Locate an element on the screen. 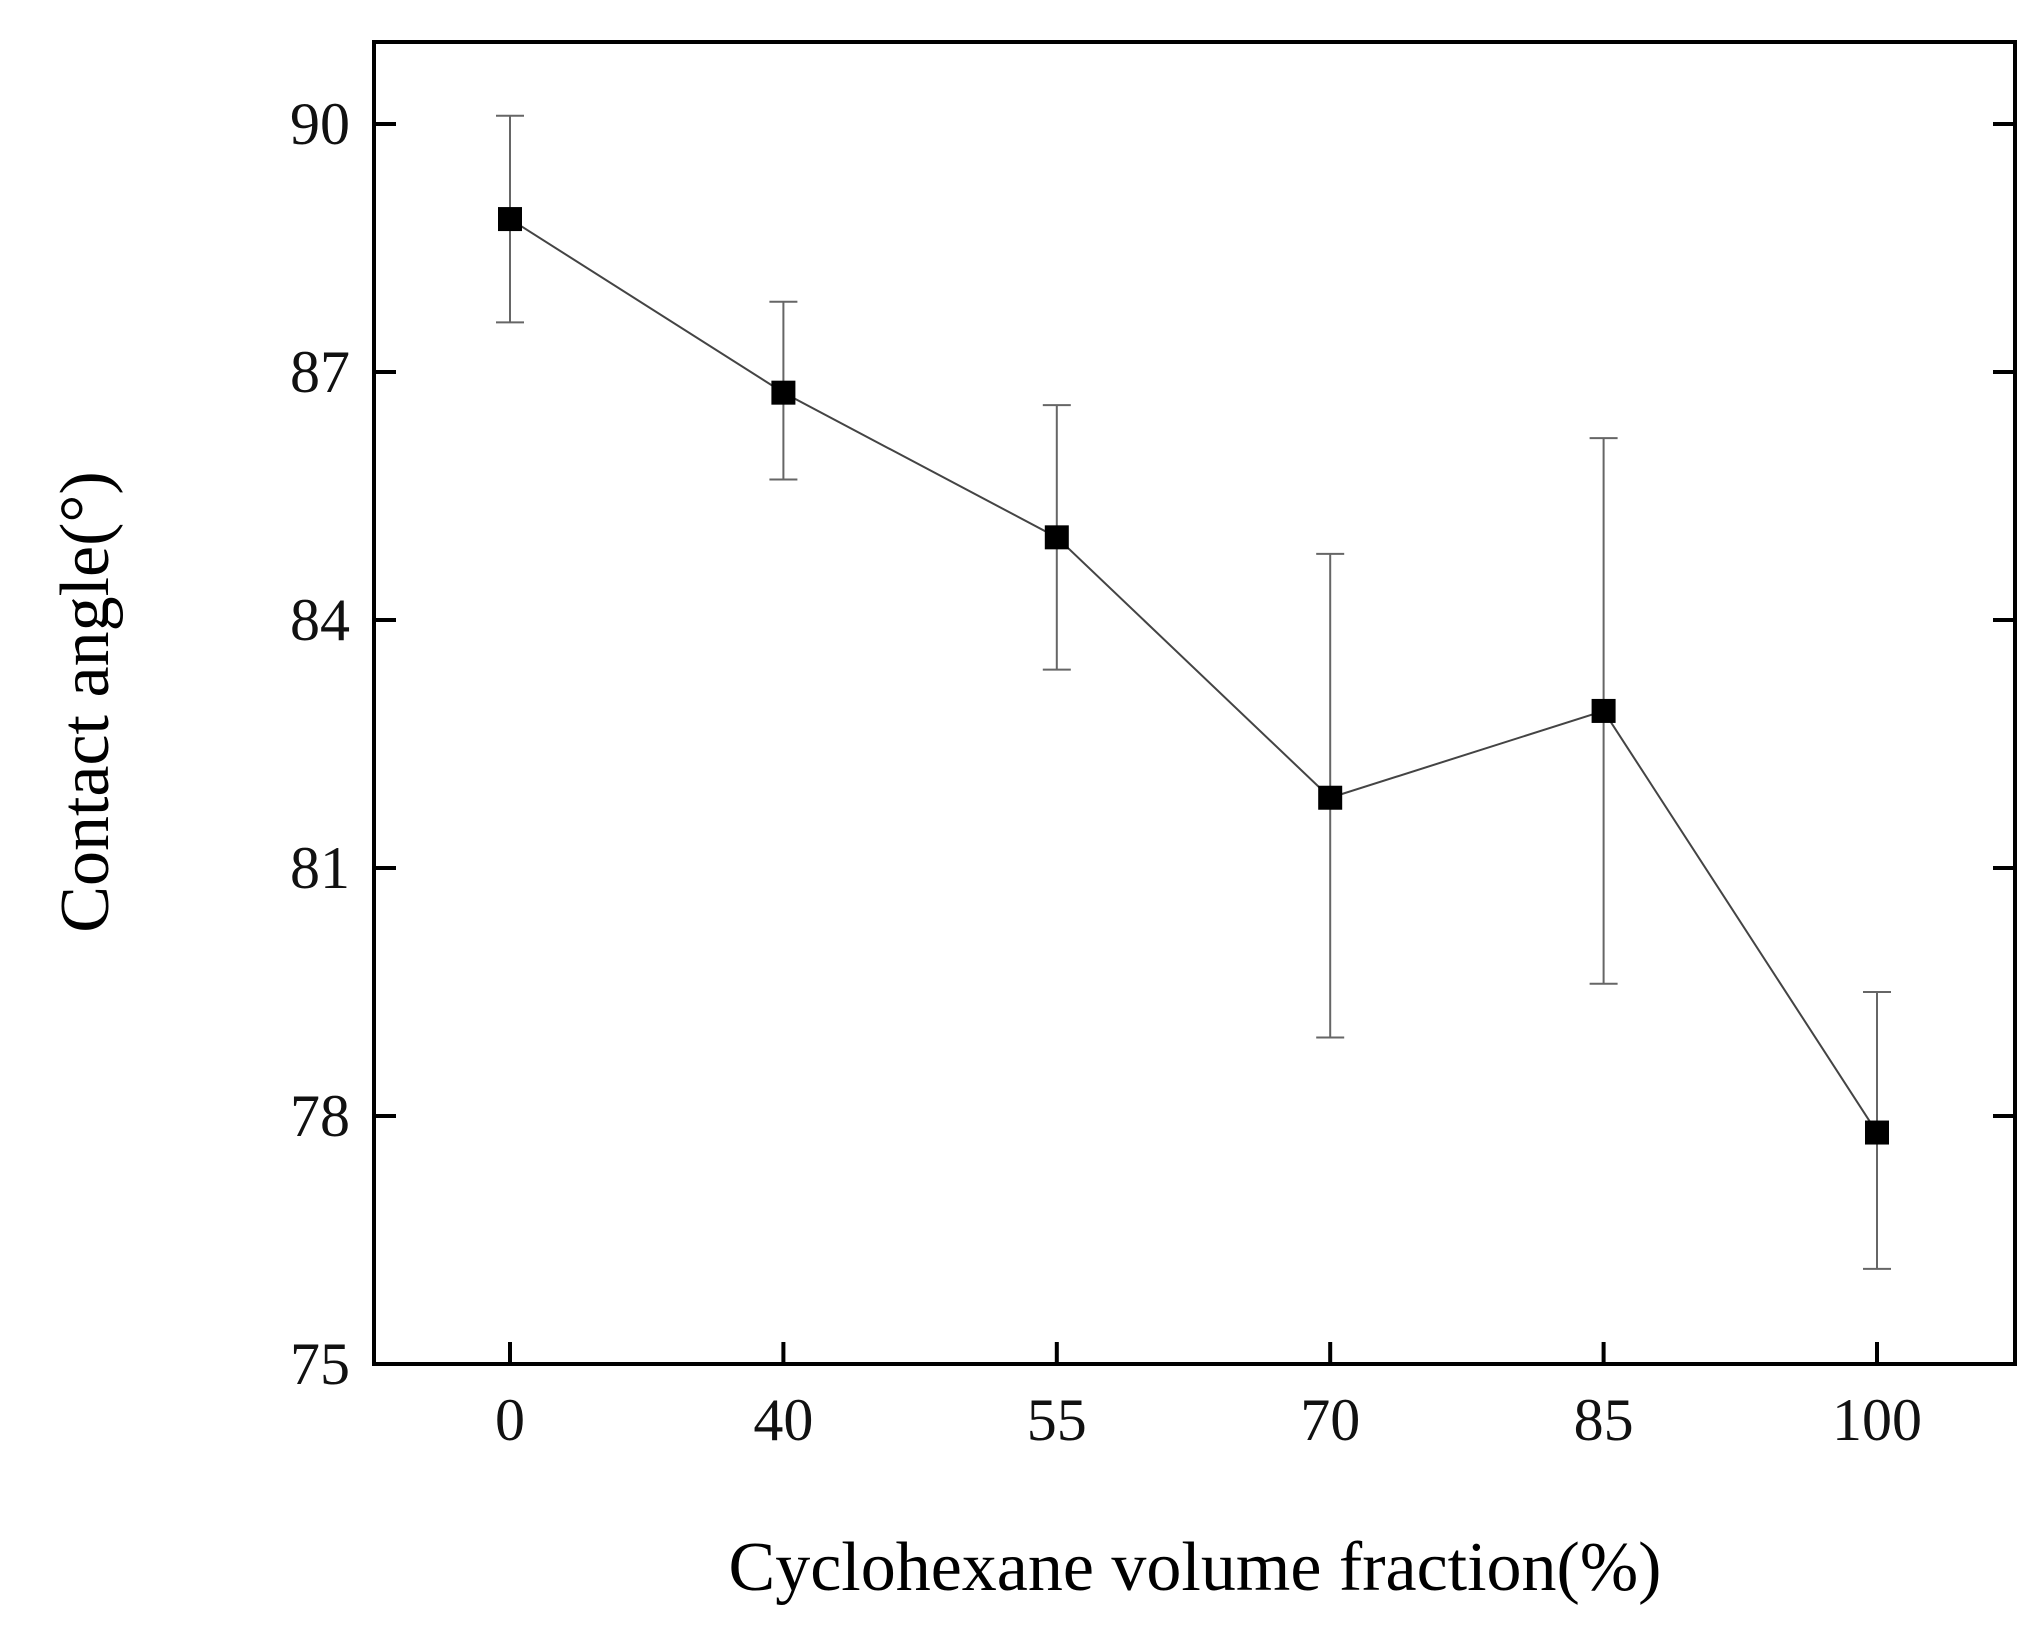  x-tick-label: 100 is located at coordinates (1877, 1420).